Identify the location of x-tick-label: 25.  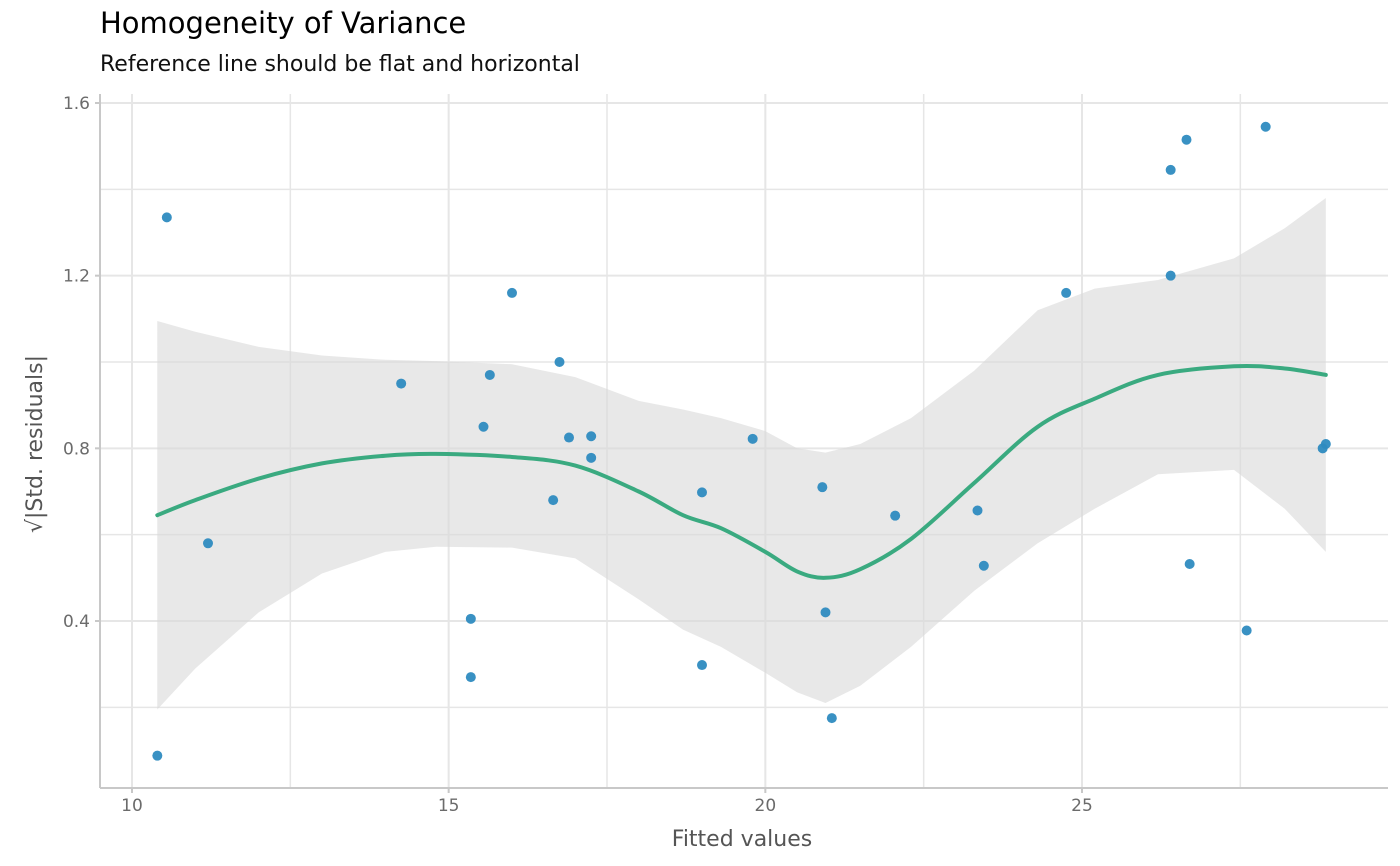
(1082, 806).